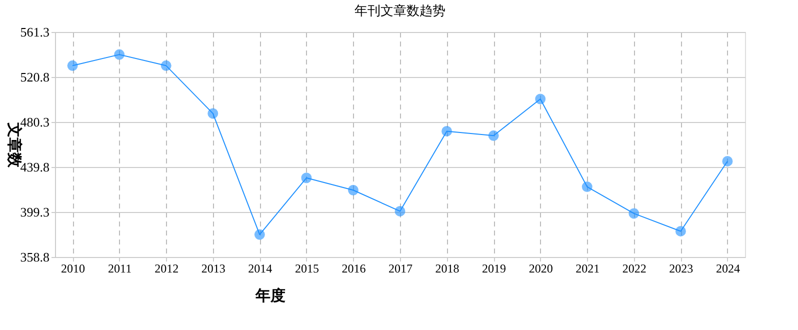  Describe the element at coordinates (728, 269) in the screenshot. I see `x-tick-label: 2024` at that location.